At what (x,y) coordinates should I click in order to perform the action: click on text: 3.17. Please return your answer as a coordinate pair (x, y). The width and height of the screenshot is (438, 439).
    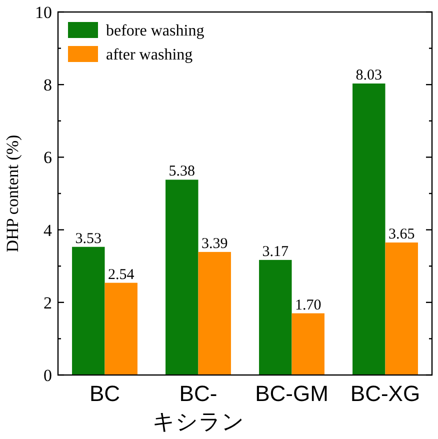
    Looking at the image, I should click on (275, 252).